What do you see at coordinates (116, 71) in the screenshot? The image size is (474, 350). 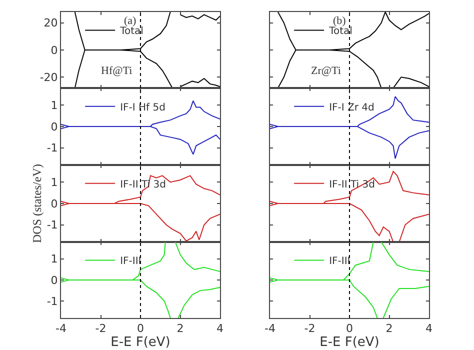 I see `annotation: Hf@Ti` at bounding box center [116, 71].